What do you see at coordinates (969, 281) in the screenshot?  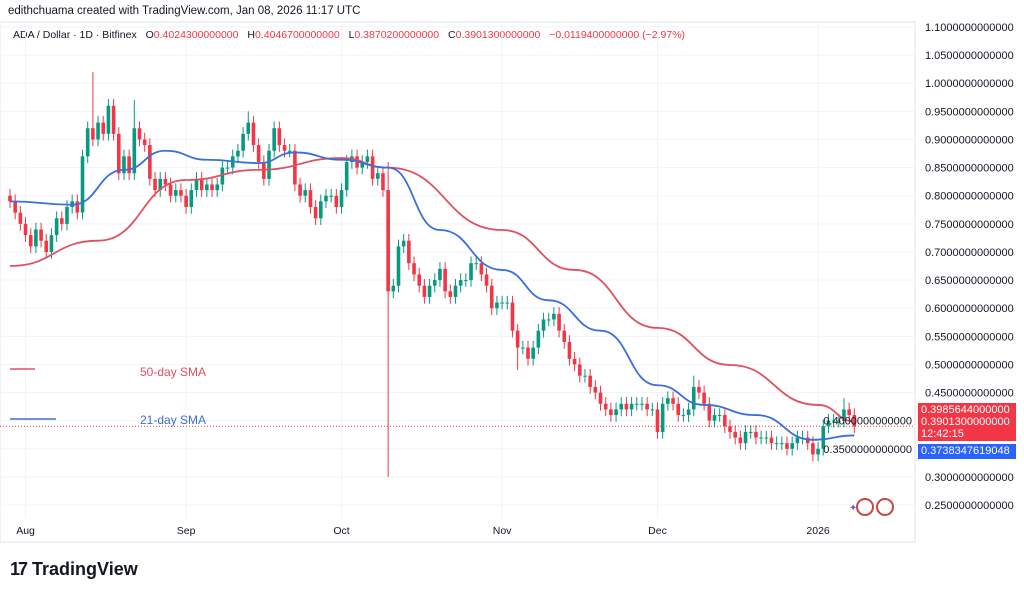 I see `price-tick-label: 0.6500000000000` at bounding box center [969, 281].